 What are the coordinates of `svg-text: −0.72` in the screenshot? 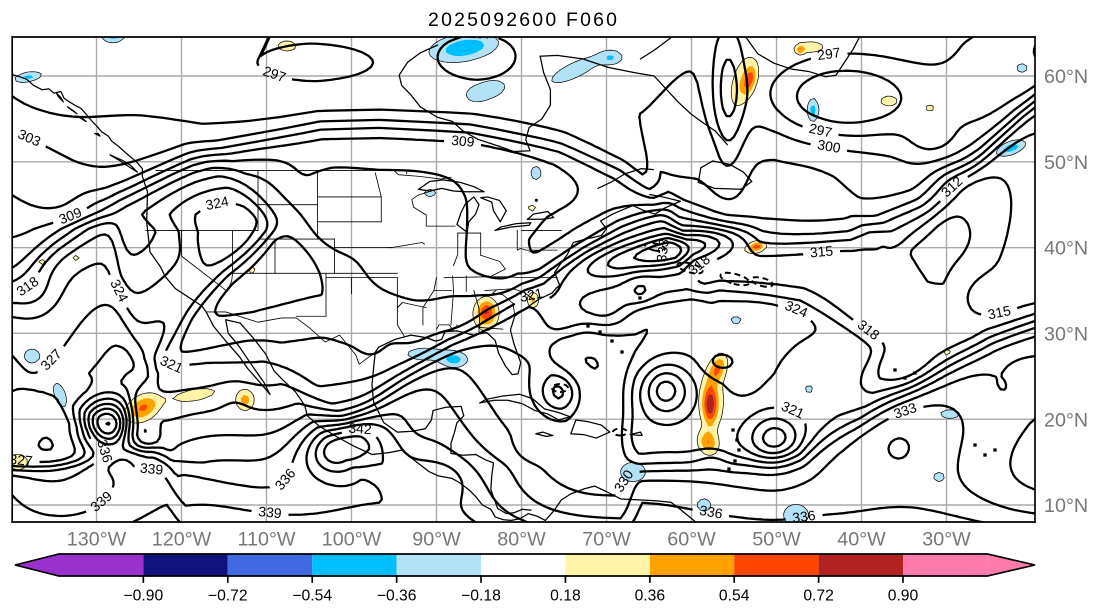 It's located at (228, 596).